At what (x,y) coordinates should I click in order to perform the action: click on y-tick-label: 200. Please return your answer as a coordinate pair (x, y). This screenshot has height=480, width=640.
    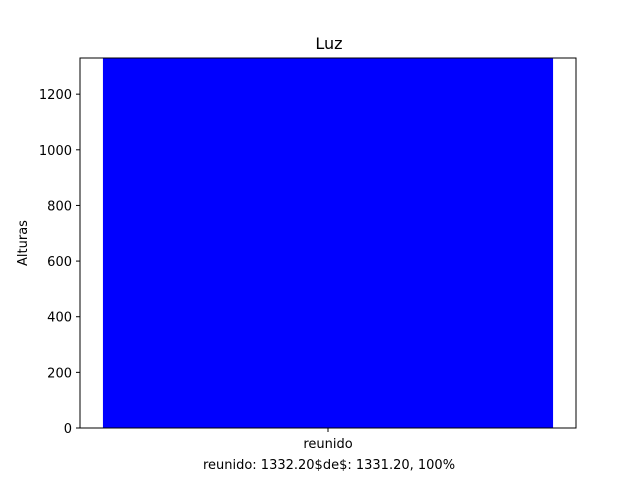
    Looking at the image, I should click on (59, 373).